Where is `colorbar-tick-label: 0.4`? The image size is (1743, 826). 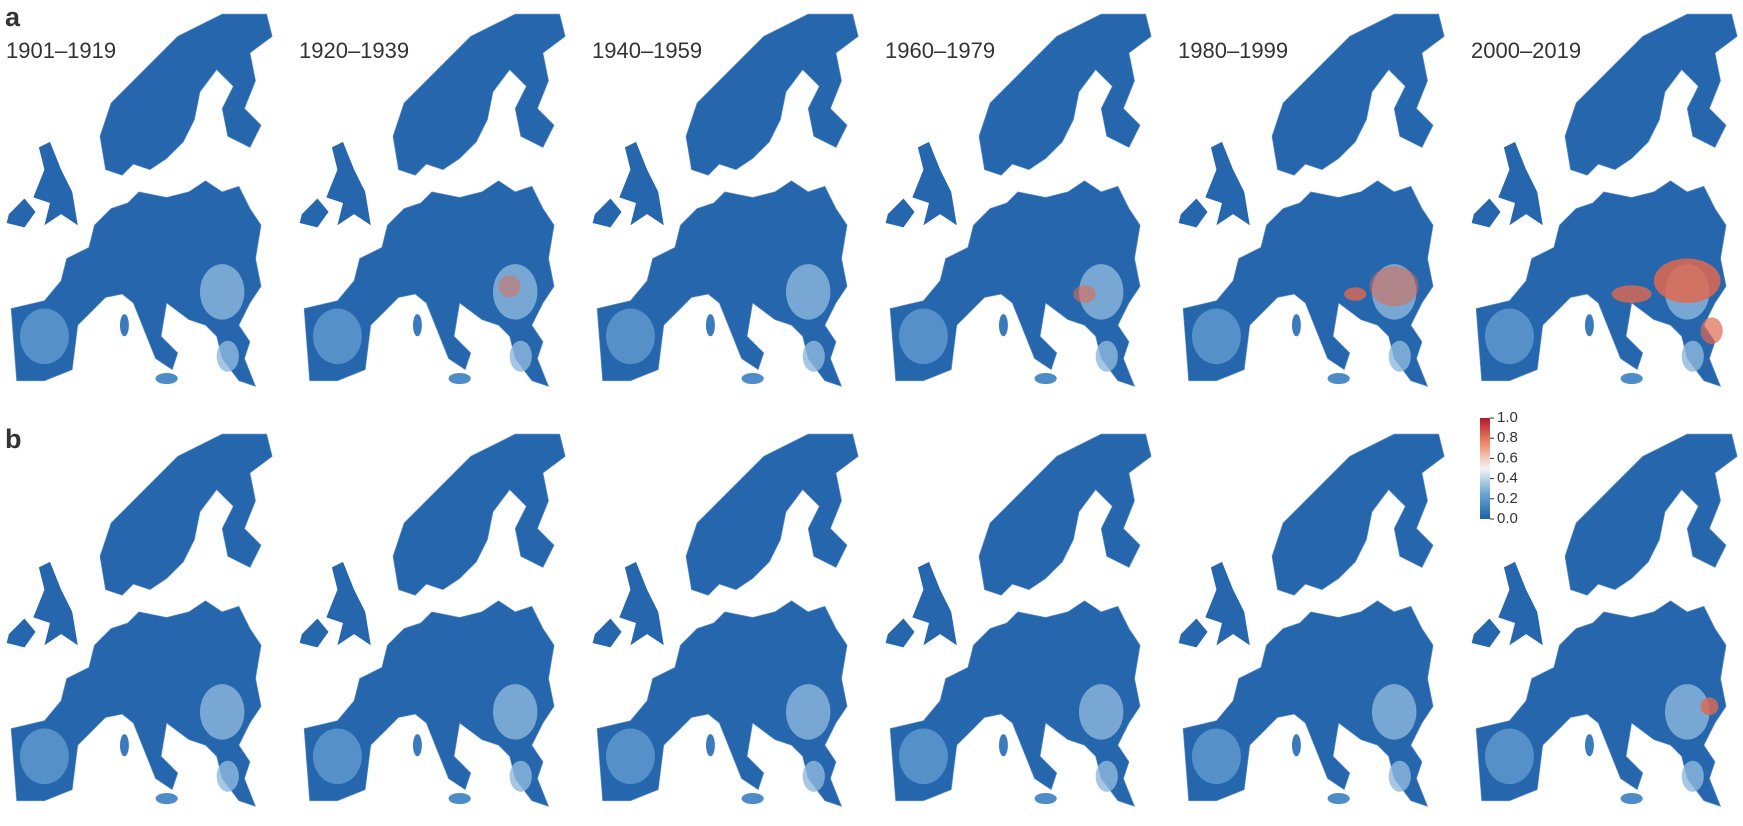
colorbar-tick-label: 0.4 is located at coordinates (1507, 478).